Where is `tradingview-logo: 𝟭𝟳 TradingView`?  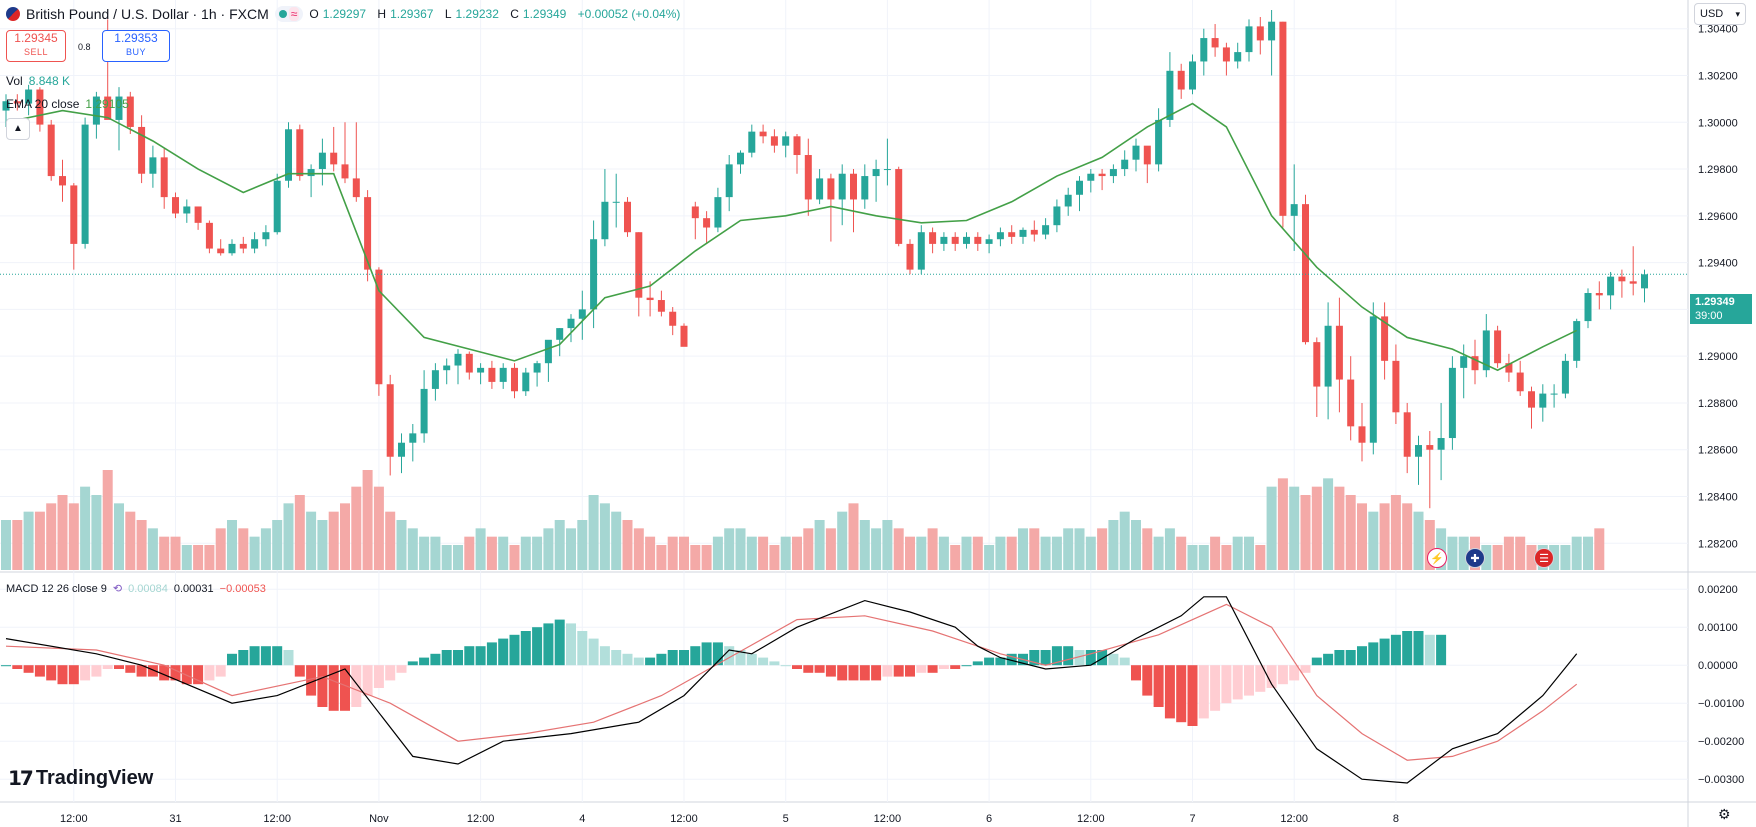
tradingview-logo: 𝟭𝟳 TradingView is located at coordinates (81, 778).